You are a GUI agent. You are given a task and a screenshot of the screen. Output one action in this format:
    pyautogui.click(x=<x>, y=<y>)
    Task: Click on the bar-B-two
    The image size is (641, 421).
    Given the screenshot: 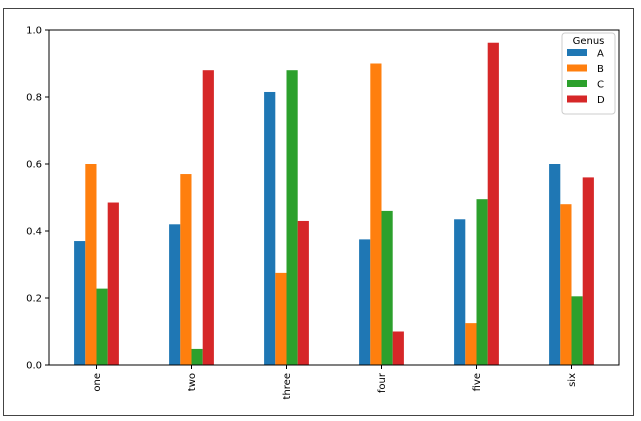 What is the action you would take?
    pyautogui.click(x=186, y=269)
    